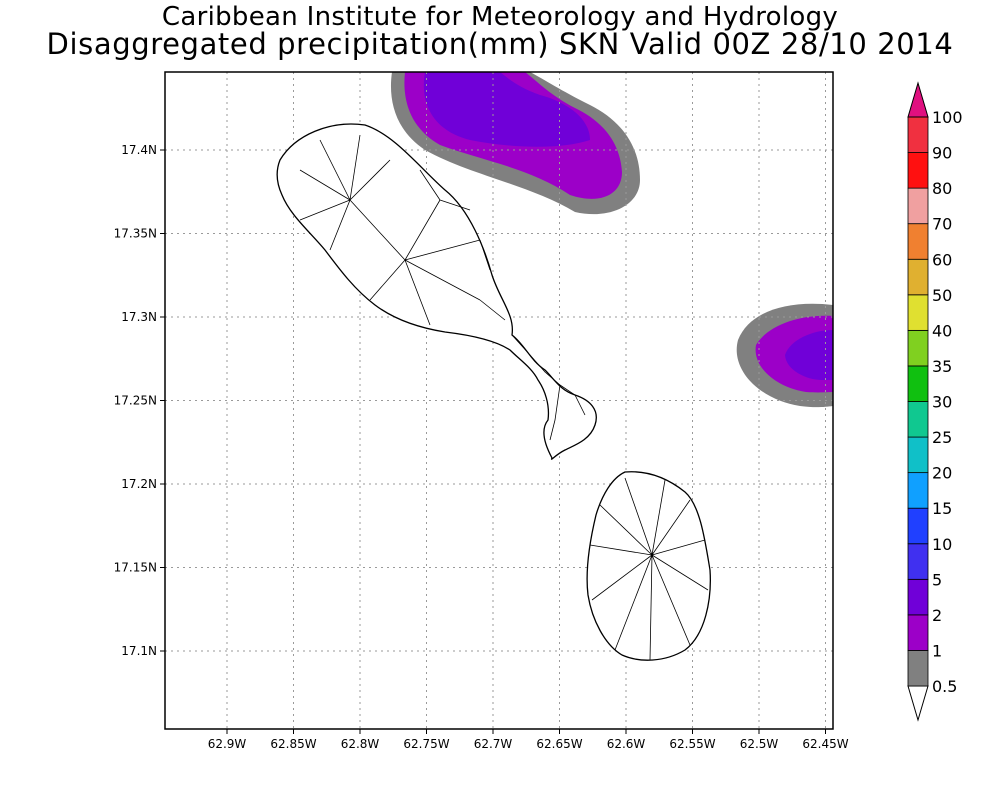 The image size is (1000, 800). Describe the element at coordinates (942, 544) in the screenshot. I see `colorbar-label: 10` at that location.